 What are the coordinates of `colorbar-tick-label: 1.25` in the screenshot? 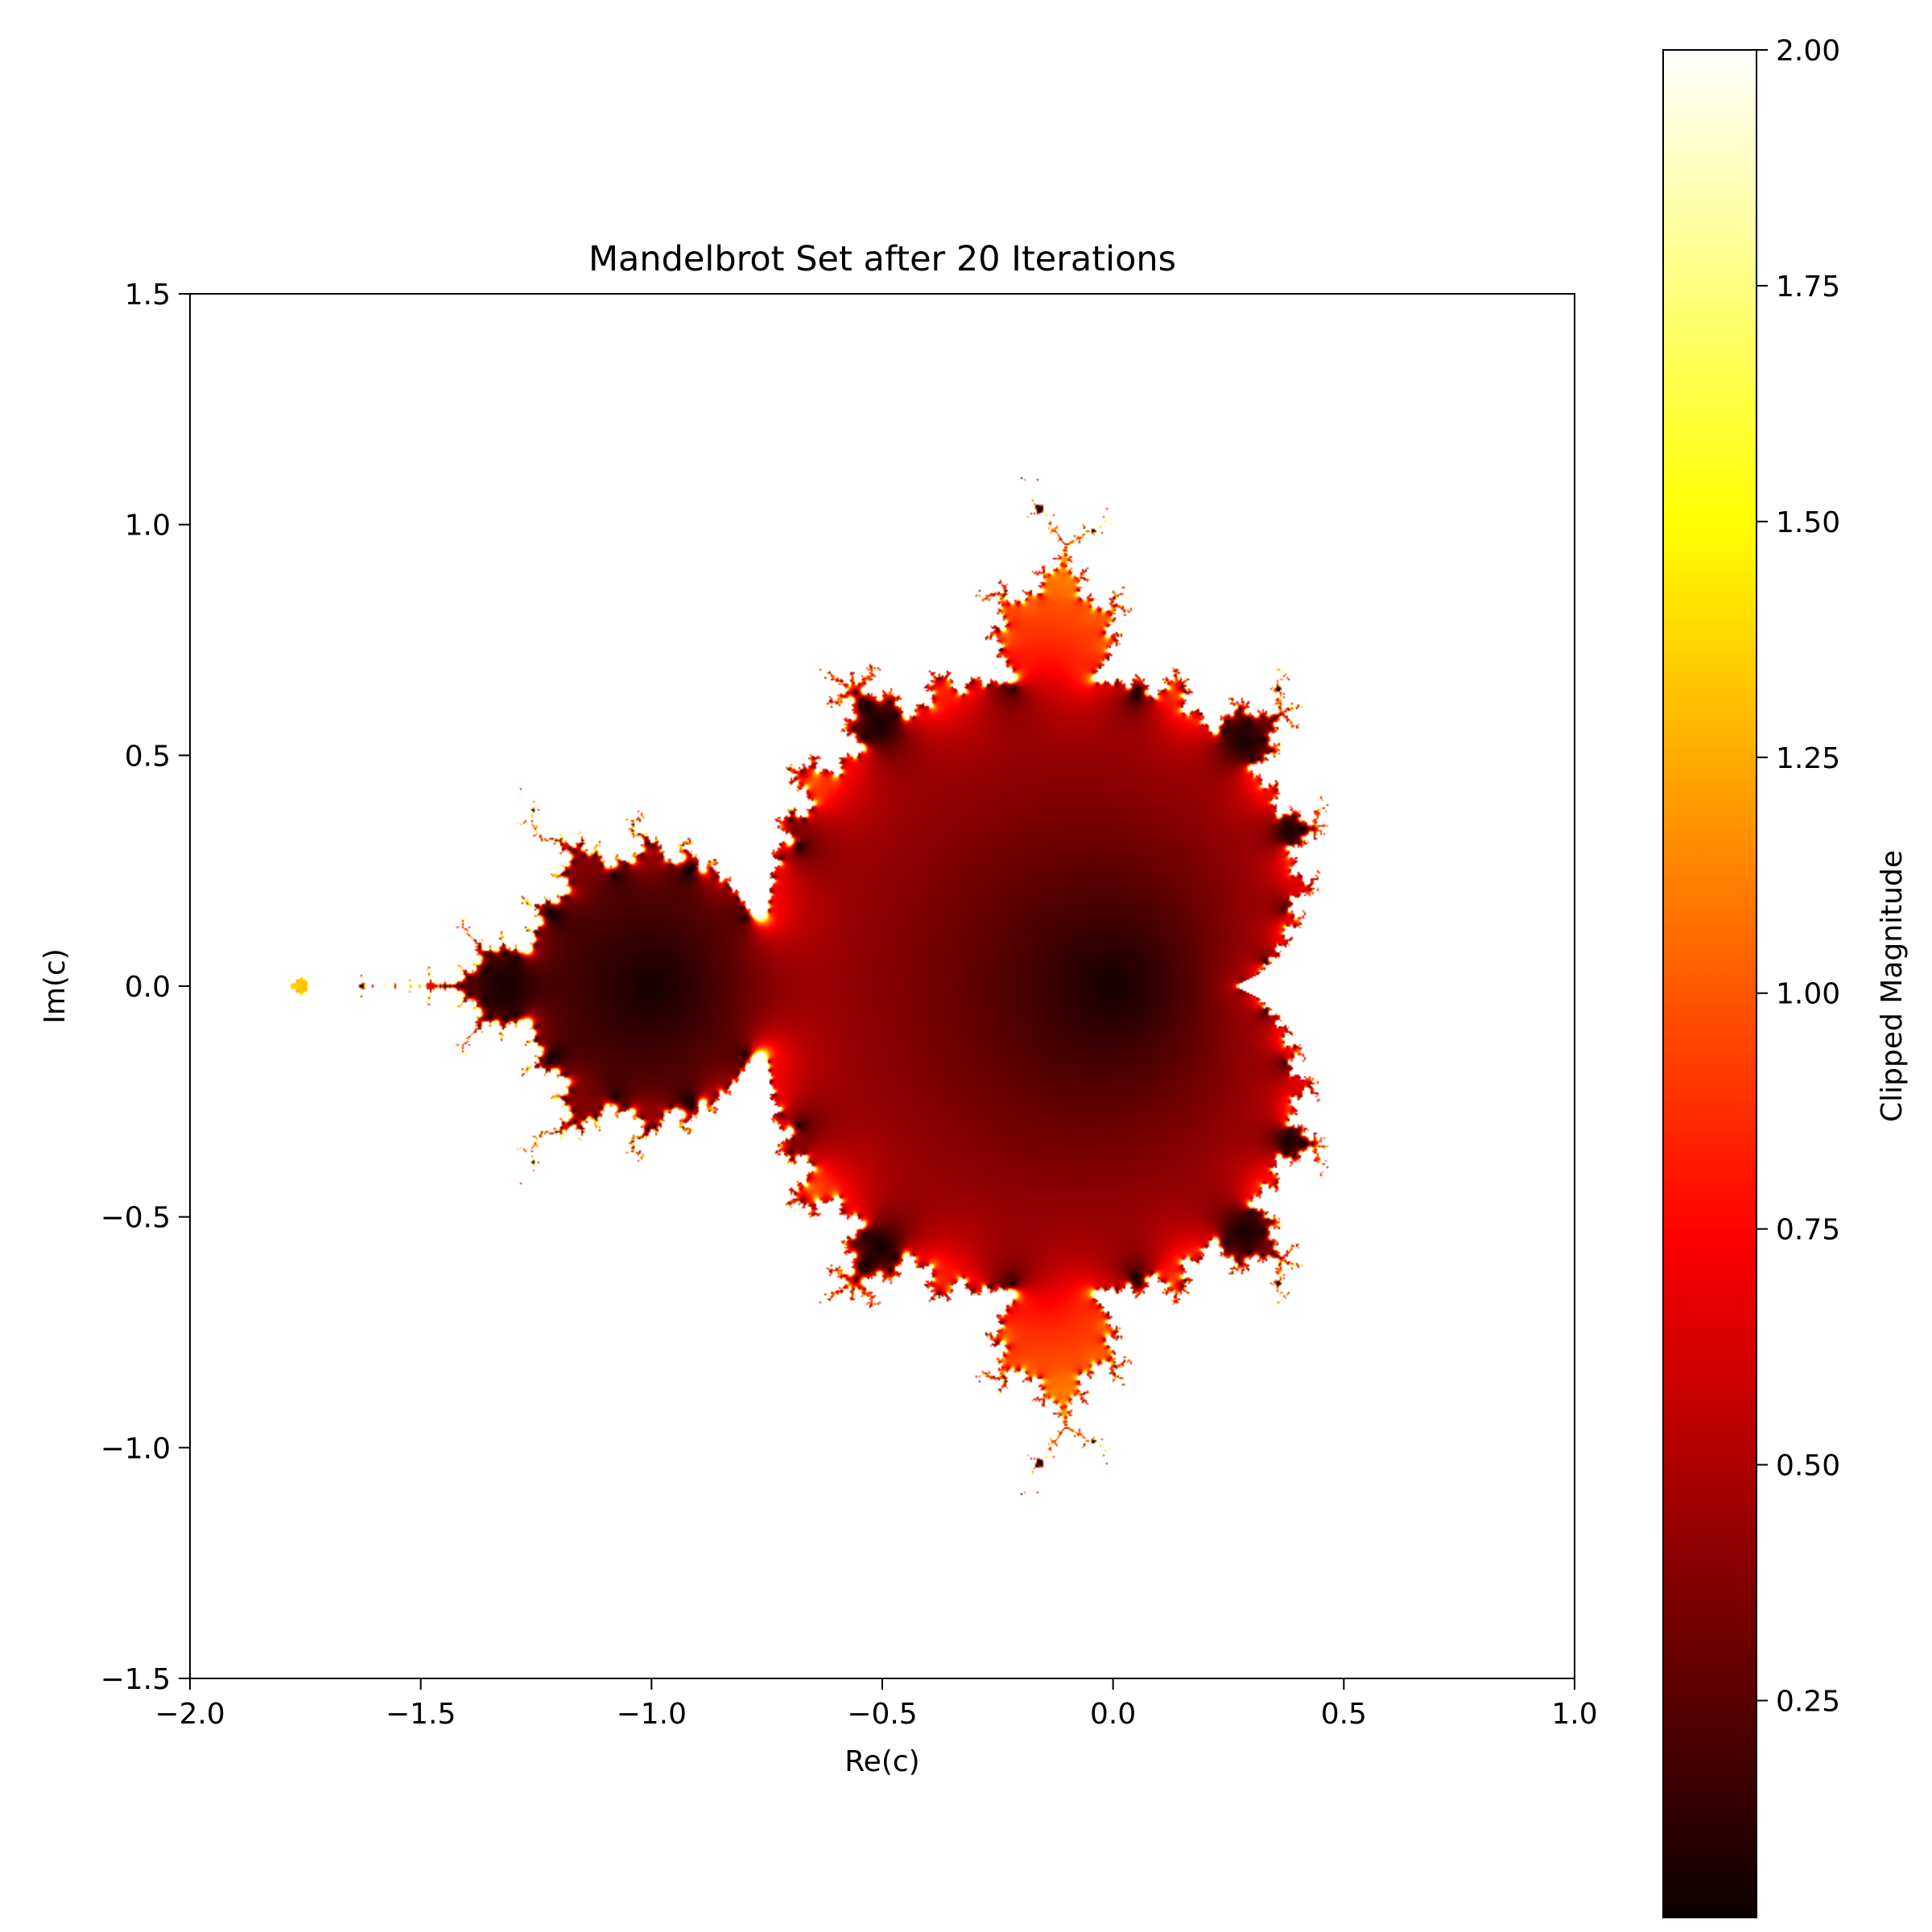 It's located at (1808, 758).